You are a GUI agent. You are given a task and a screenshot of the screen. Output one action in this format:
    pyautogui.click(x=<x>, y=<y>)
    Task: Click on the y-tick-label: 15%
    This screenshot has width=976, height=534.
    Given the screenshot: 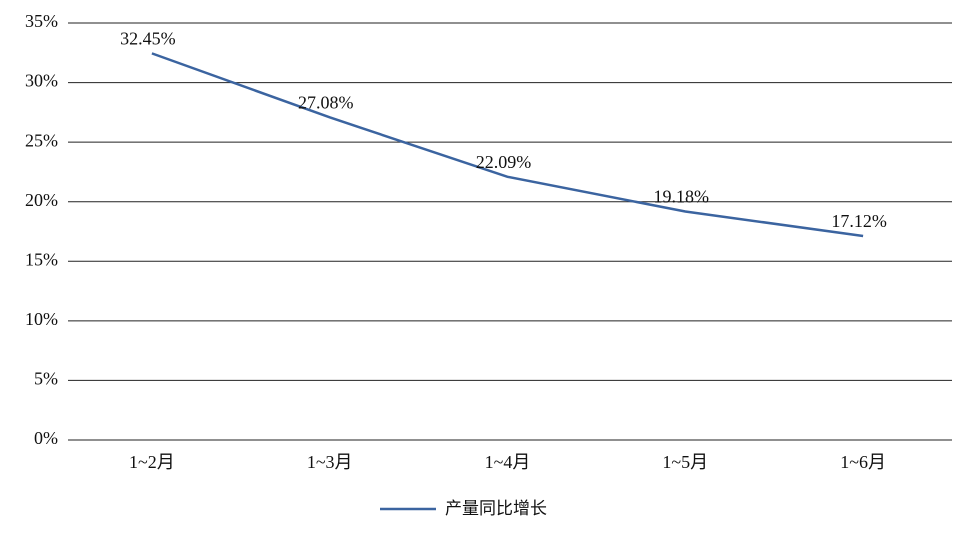 What is the action you would take?
    pyautogui.click(x=41, y=259)
    